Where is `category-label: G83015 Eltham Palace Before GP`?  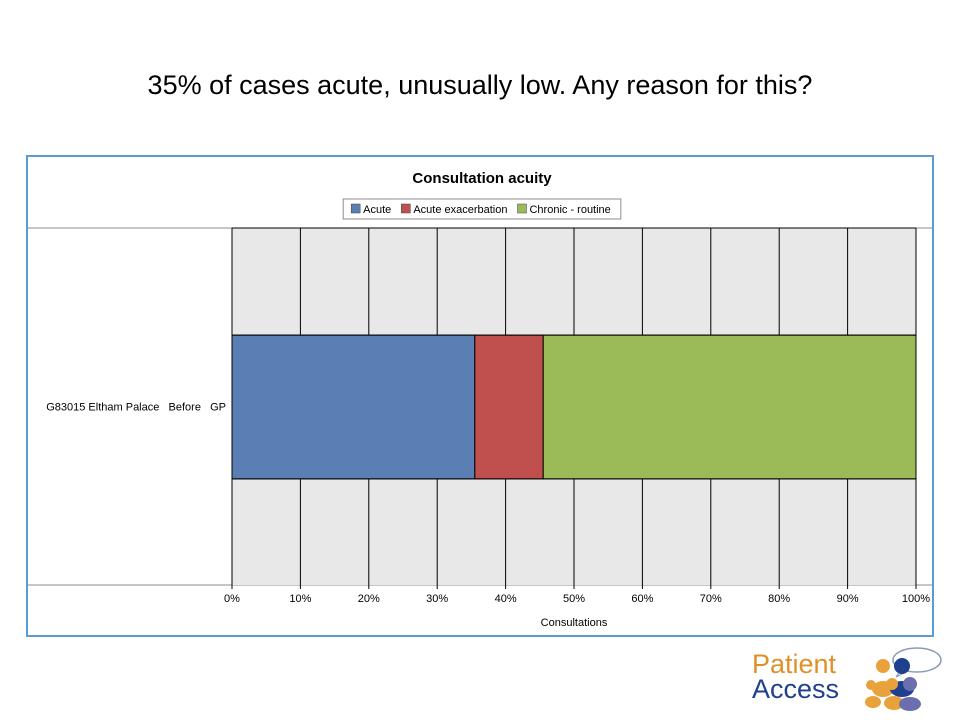 category-label: G83015 Eltham Palace Before GP is located at coordinates (136, 408).